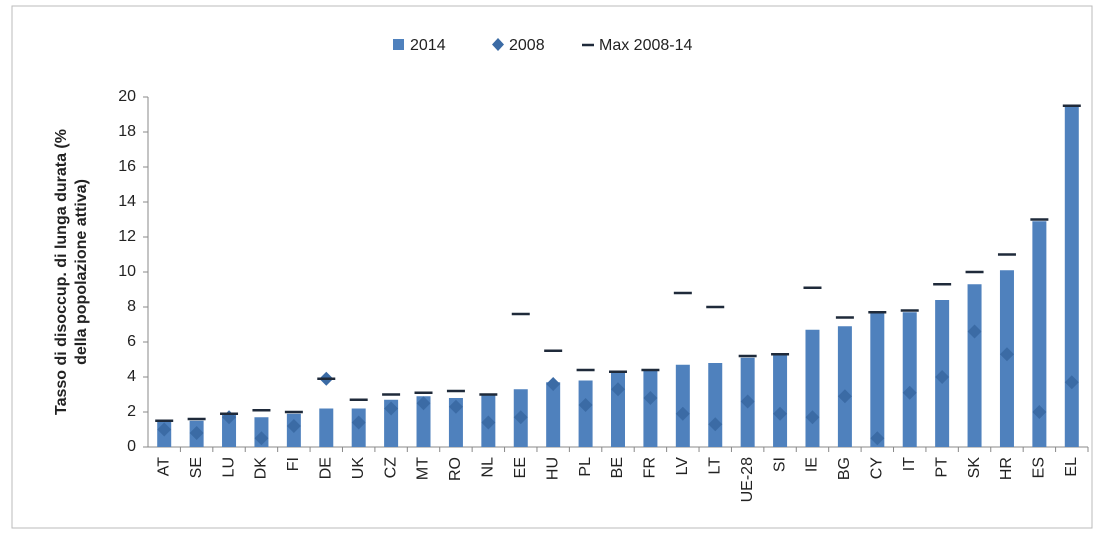 This screenshot has width=1102, height=534. I want to click on x-tick-label: PT, so click(941, 467).